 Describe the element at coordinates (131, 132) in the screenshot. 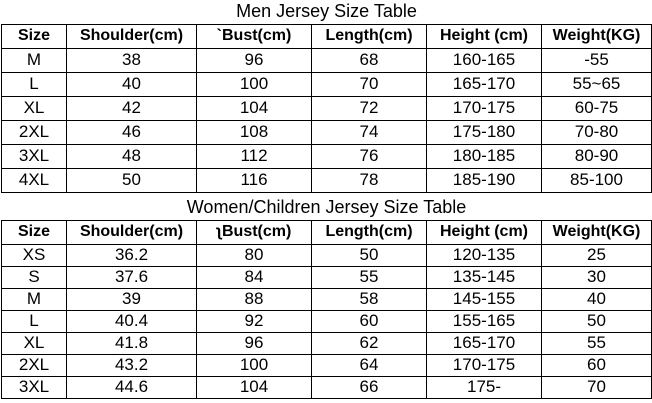

I see `table-cell: 46` at that location.